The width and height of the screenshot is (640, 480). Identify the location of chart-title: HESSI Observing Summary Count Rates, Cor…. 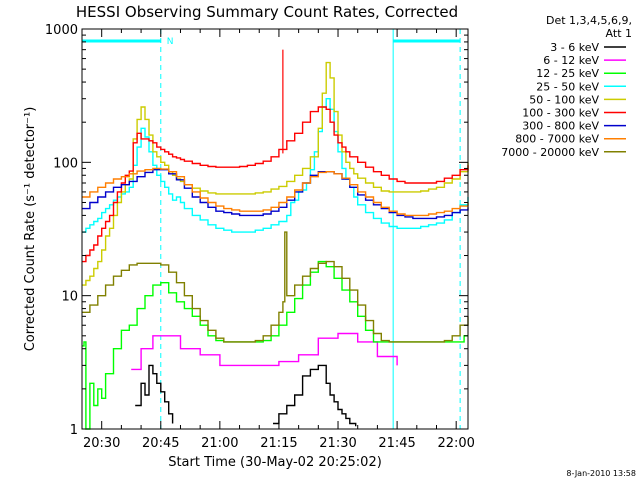
(267, 12).